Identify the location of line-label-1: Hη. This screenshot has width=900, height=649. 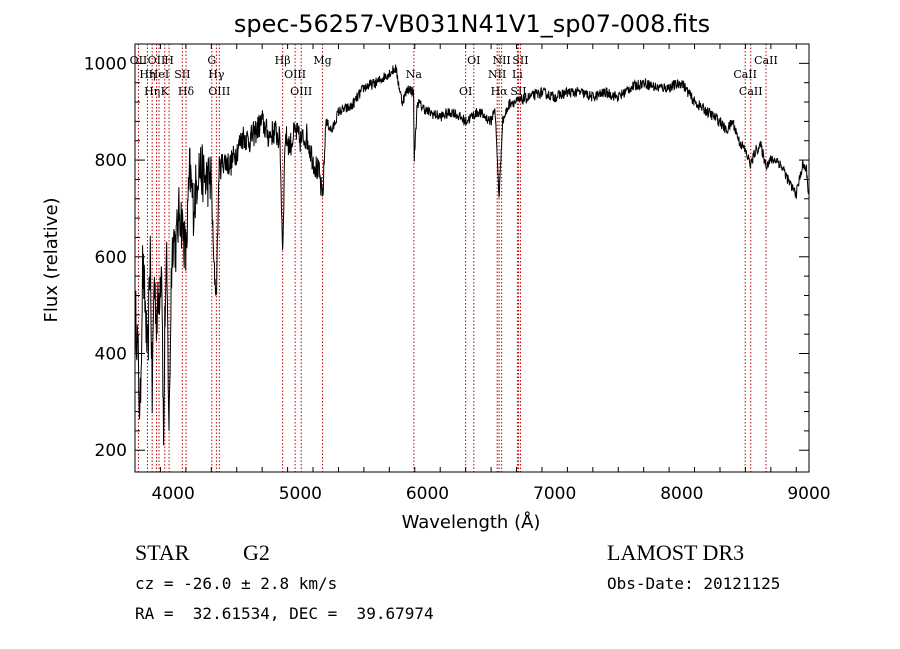
(147, 74).